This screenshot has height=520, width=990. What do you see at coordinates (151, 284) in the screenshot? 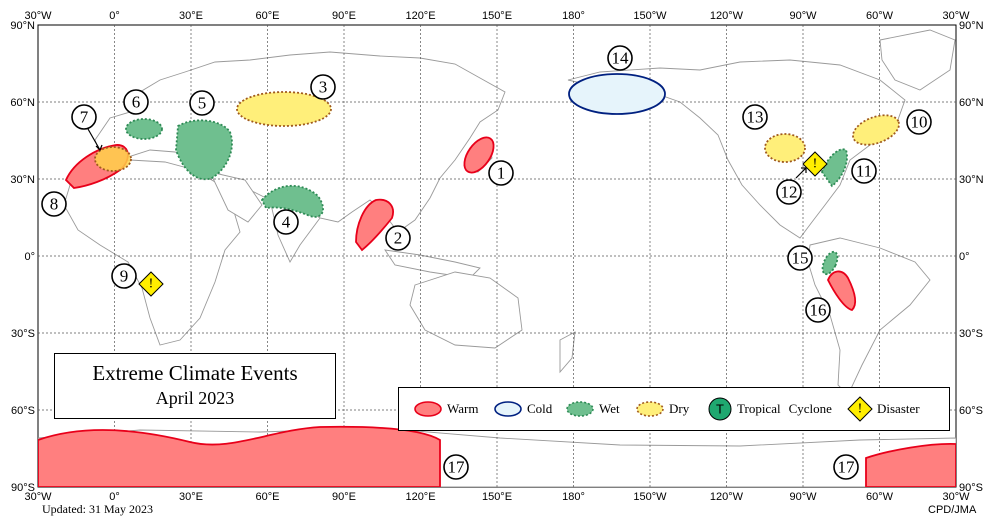
I see `disaster-icon-9: !` at bounding box center [151, 284].